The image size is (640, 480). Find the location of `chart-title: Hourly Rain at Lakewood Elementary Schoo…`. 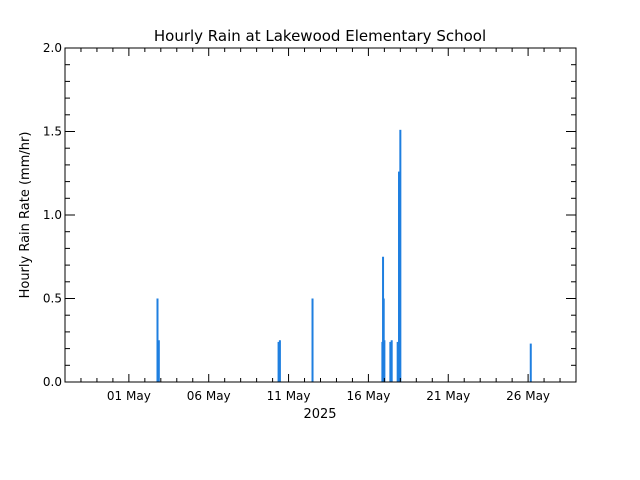

chart-title: Hourly Rain at Lakewood Elementary Schoo… is located at coordinates (320, 36).